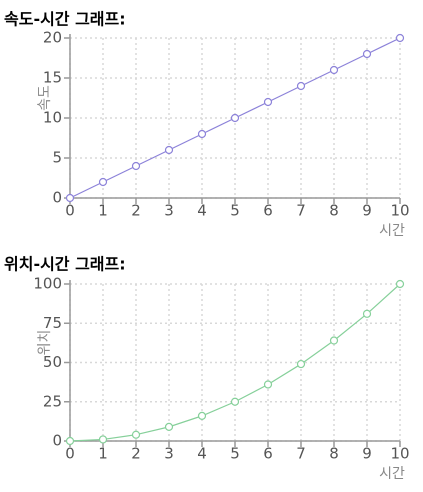 This screenshot has width=423, height=492. What do you see at coordinates (52, 323) in the screenshot?
I see `y-tick-label: 75` at bounding box center [52, 323].